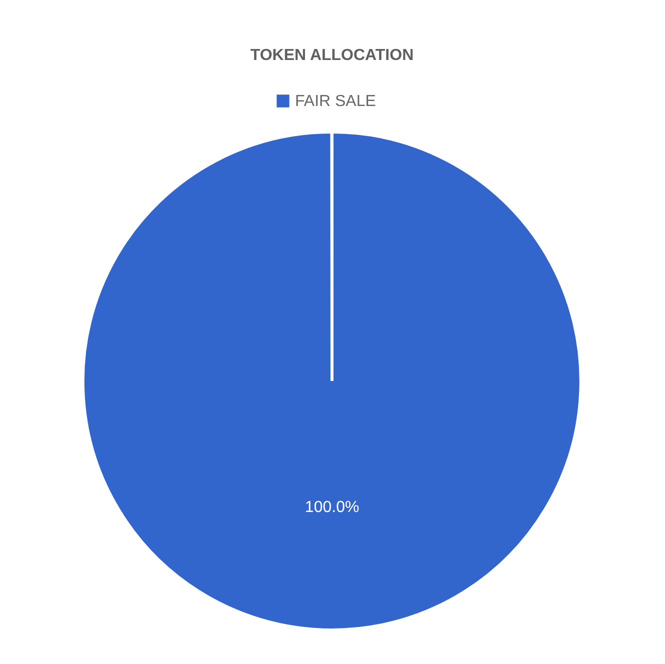 This screenshot has width=665, height=664. I want to click on chart-title: TOKEN ALLOCATION, so click(332, 55).